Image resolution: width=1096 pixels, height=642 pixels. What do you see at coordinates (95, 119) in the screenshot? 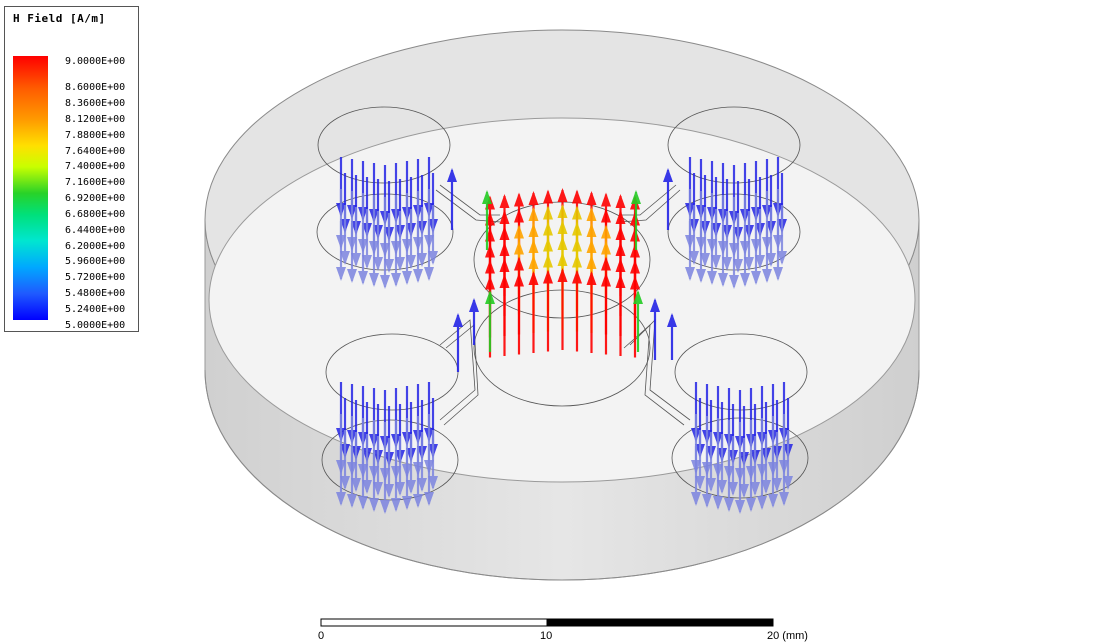
I see `legend-tick-label: 8.1200E+00` at bounding box center [95, 119].